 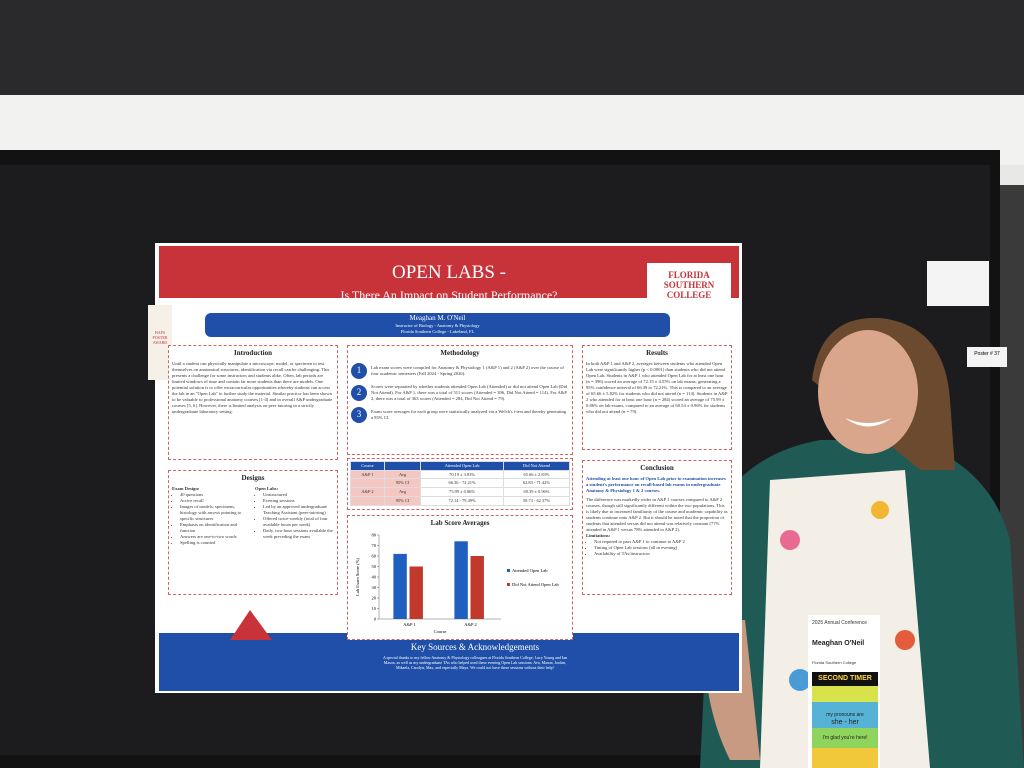 I want to click on poster-footer, so click(x=449, y=662).